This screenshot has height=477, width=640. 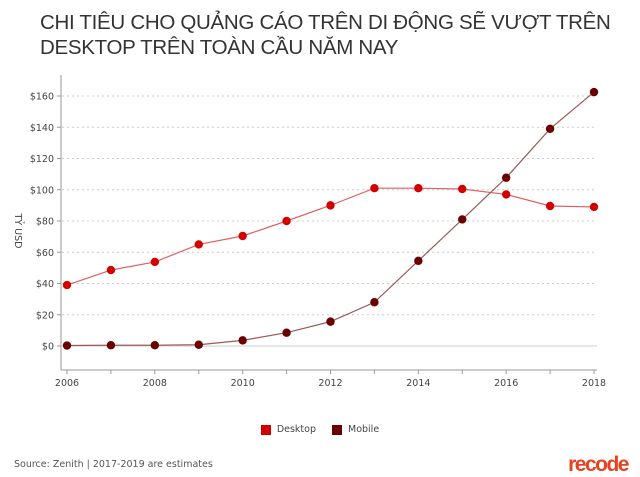 I want to click on legend-label: Mobile, so click(x=364, y=429).